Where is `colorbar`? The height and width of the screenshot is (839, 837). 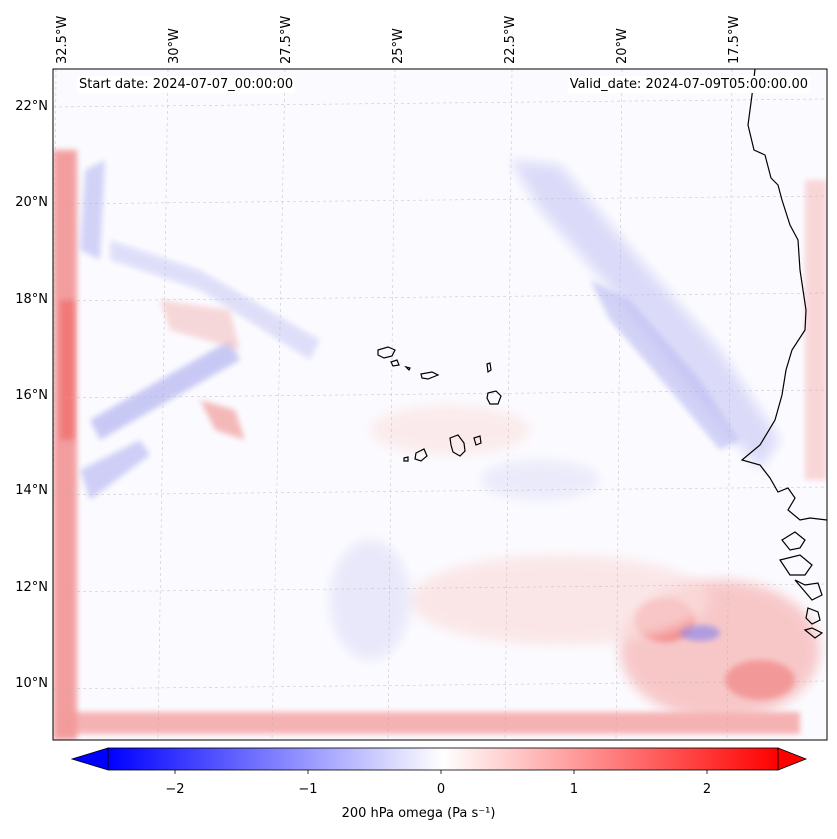
colorbar is located at coordinates (439, 760).